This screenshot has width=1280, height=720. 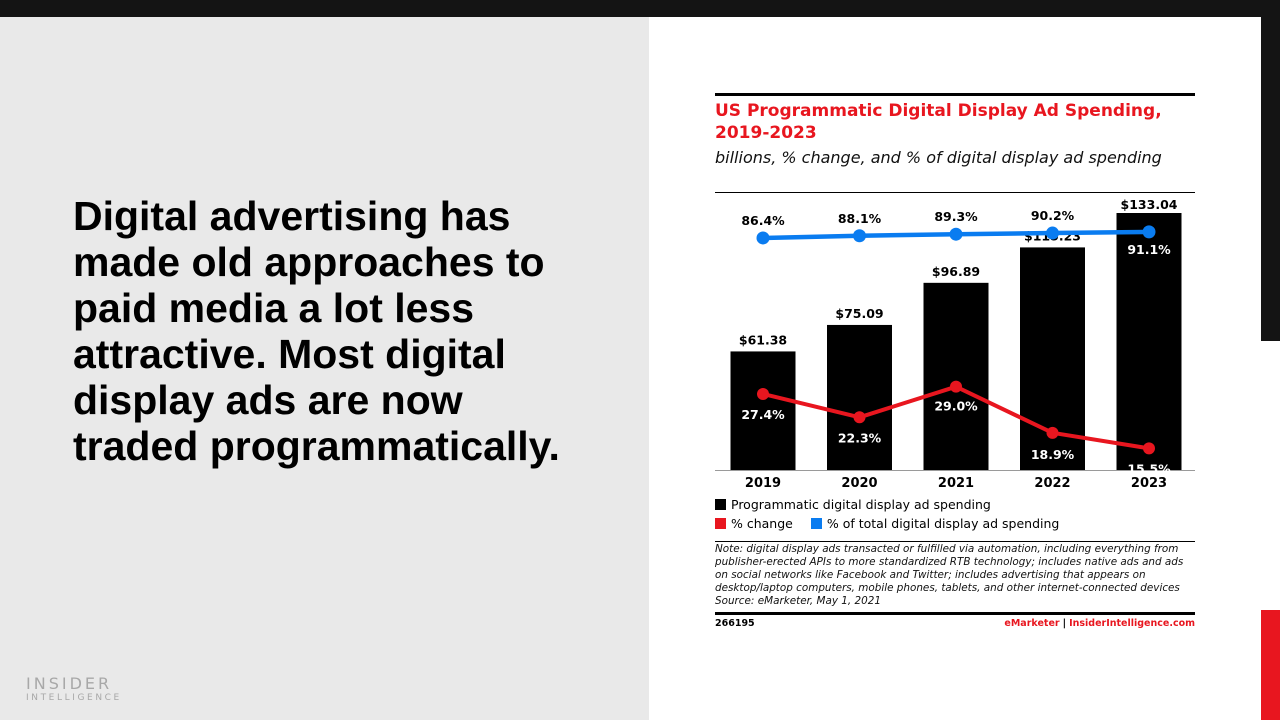 I want to click on change-point-2019, so click(x=763, y=393).